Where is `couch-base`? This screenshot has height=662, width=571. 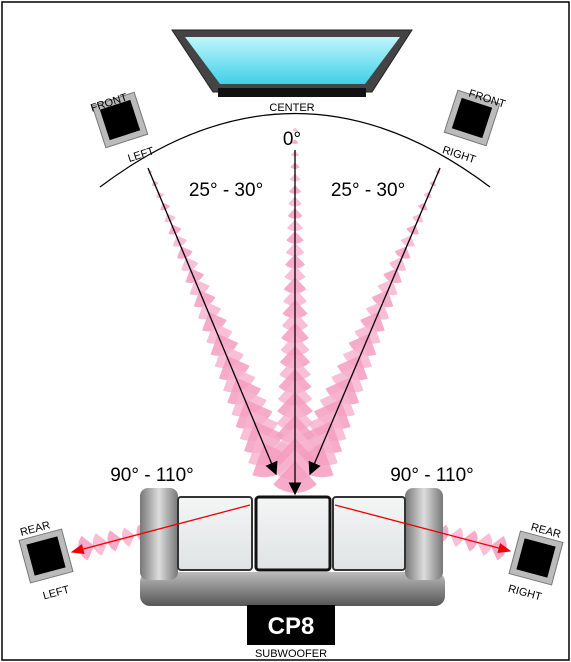 couch-base is located at coordinates (292, 589).